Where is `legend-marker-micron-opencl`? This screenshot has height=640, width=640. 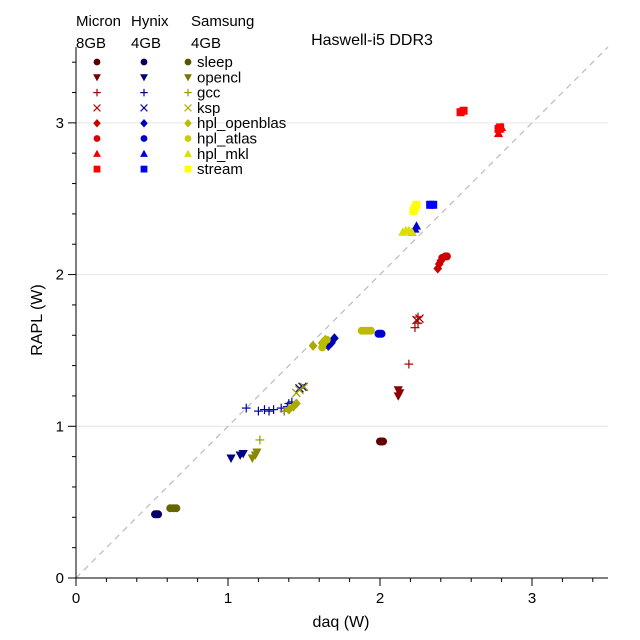 legend-marker-micron-opencl is located at coordinates (97, 78).